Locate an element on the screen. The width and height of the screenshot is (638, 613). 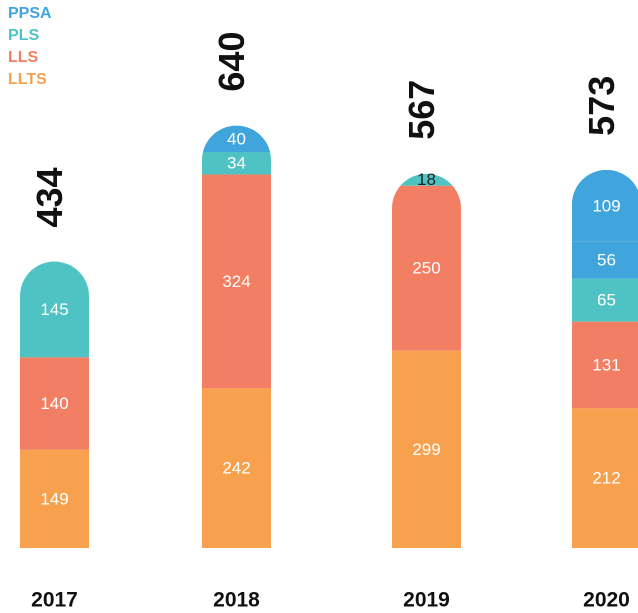
legend: PPSA PLS LLS LLTS is located at coordinates (30, 46).